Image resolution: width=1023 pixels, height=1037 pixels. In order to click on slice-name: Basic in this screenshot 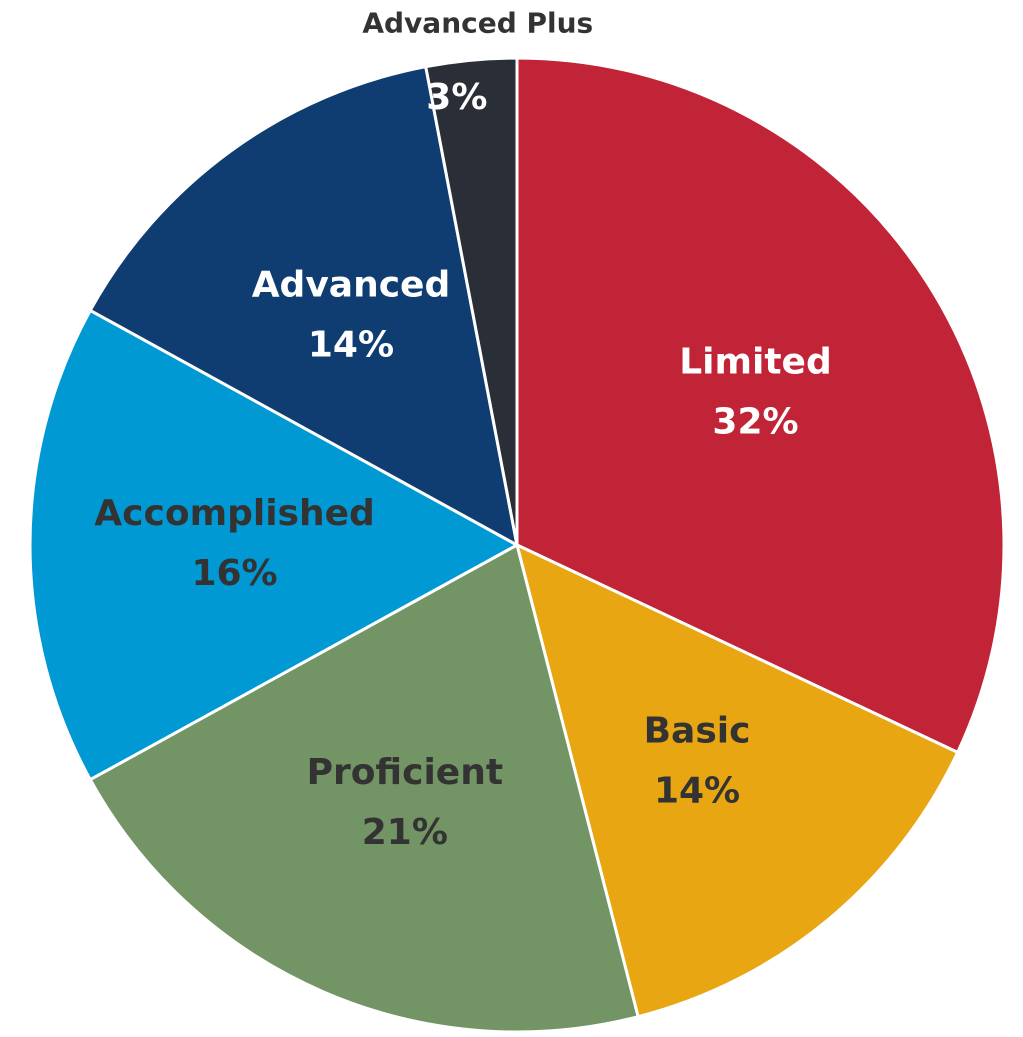, I will do `click(697, 731)`.